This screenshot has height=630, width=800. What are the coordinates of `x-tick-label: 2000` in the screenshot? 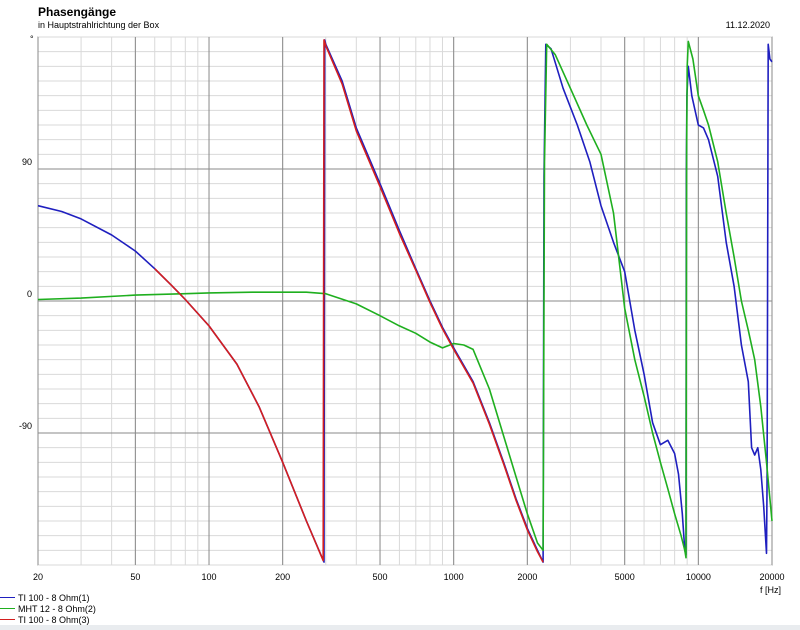 It's located at (527, 577).